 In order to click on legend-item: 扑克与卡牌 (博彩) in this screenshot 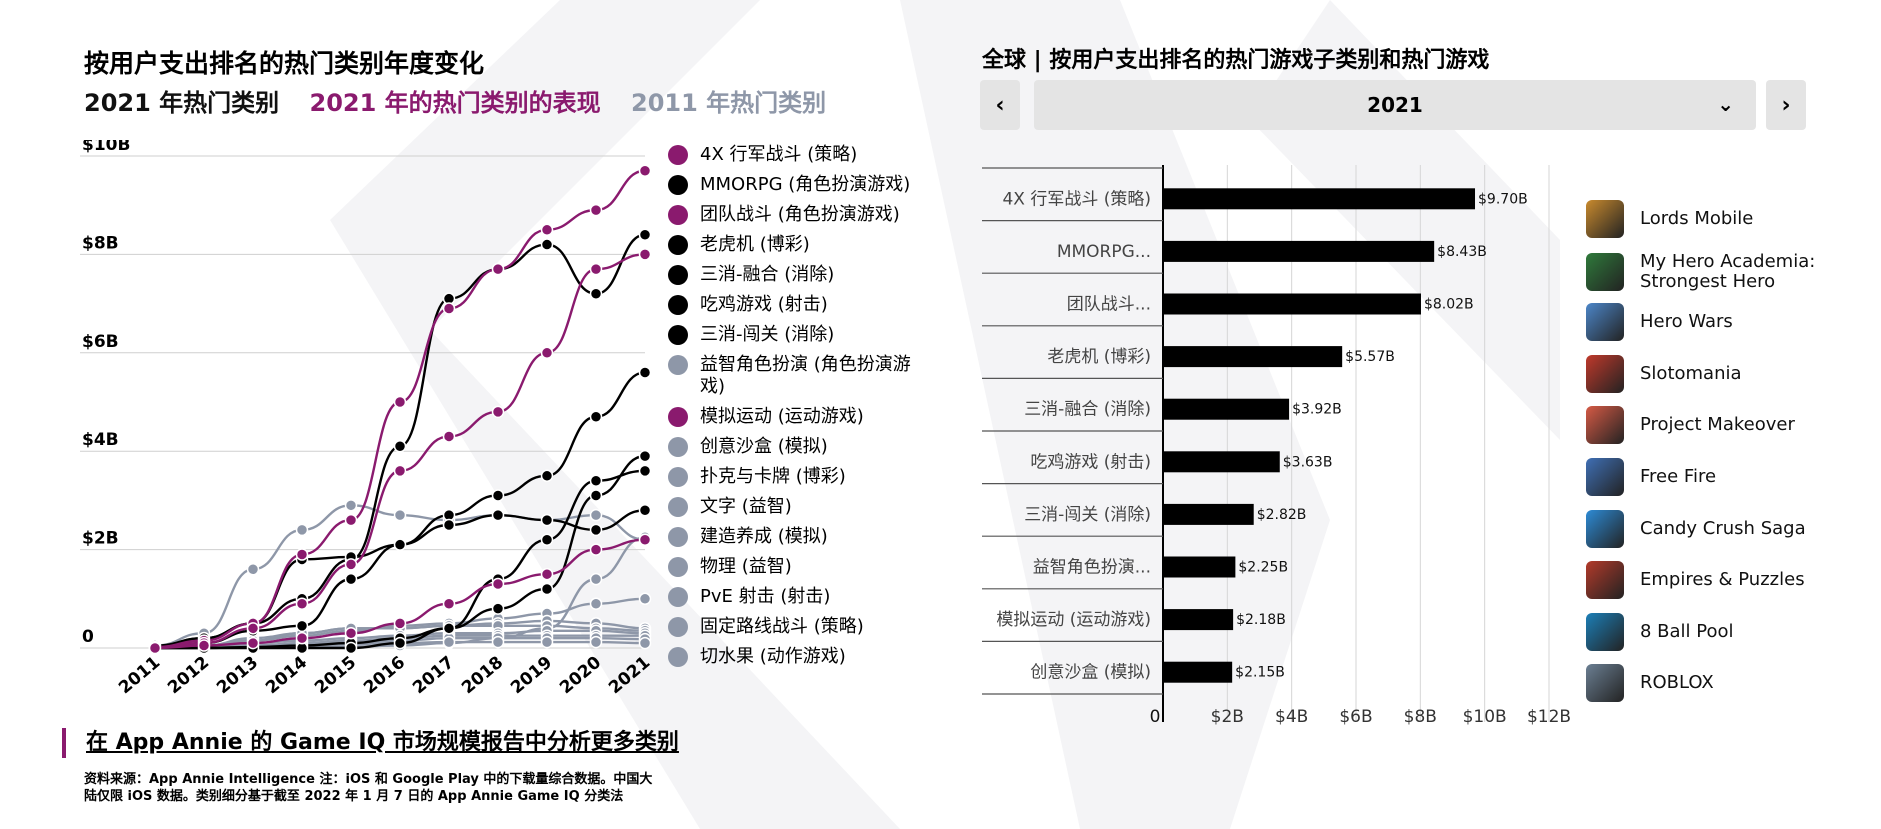, I will do `click(793, 477)`.